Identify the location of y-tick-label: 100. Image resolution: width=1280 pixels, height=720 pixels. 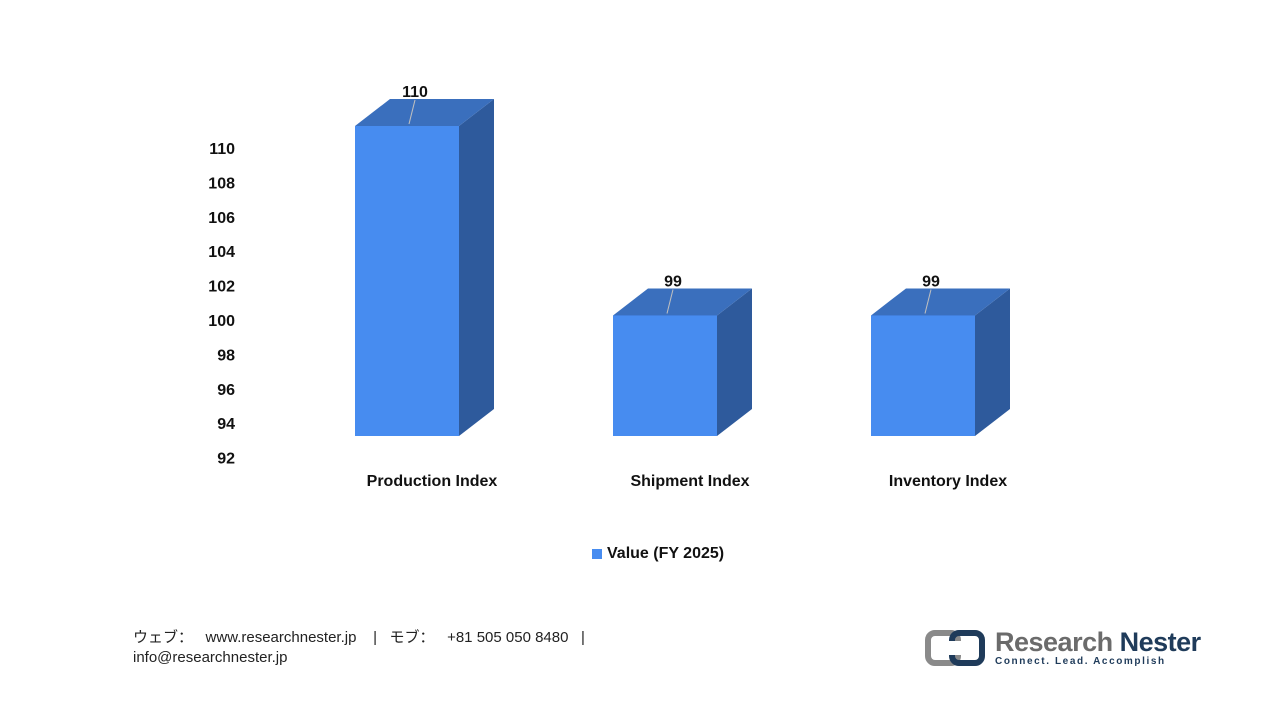
(221, 321).